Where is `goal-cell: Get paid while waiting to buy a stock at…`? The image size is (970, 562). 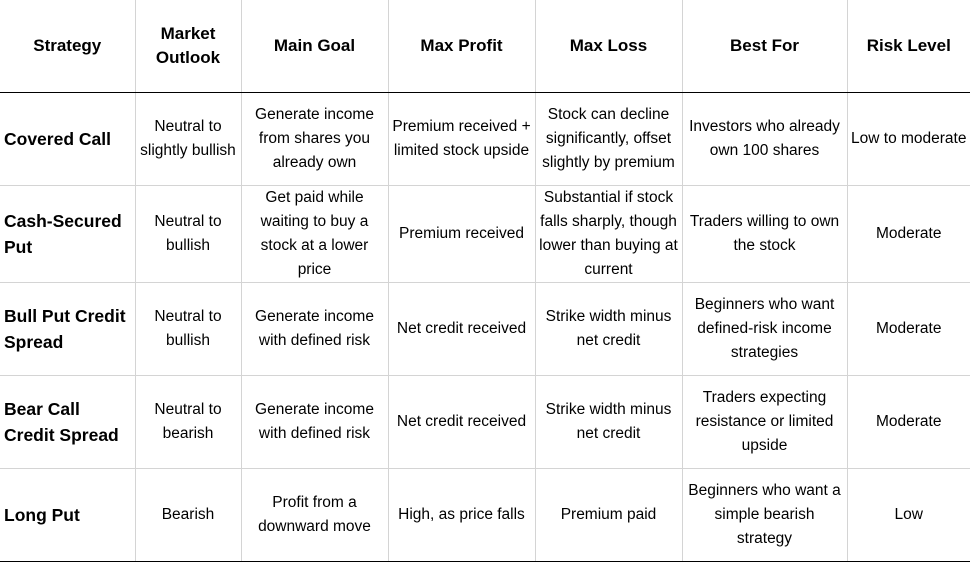 goal-cell: Get paid while waiting to buy a stock at… is located at coordinates (315, 234).